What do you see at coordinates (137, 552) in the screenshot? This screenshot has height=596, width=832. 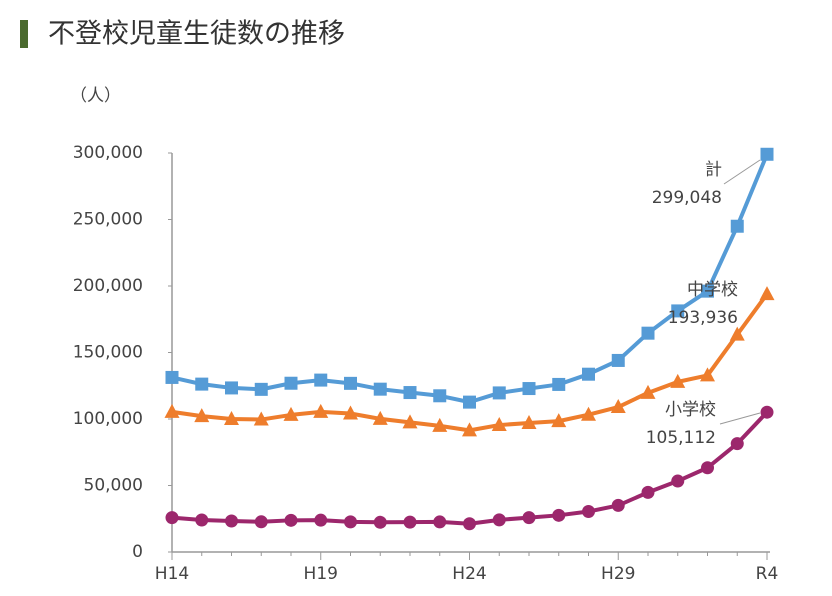 I see `y-tick-label: 0` at bounding box center [137, 552].